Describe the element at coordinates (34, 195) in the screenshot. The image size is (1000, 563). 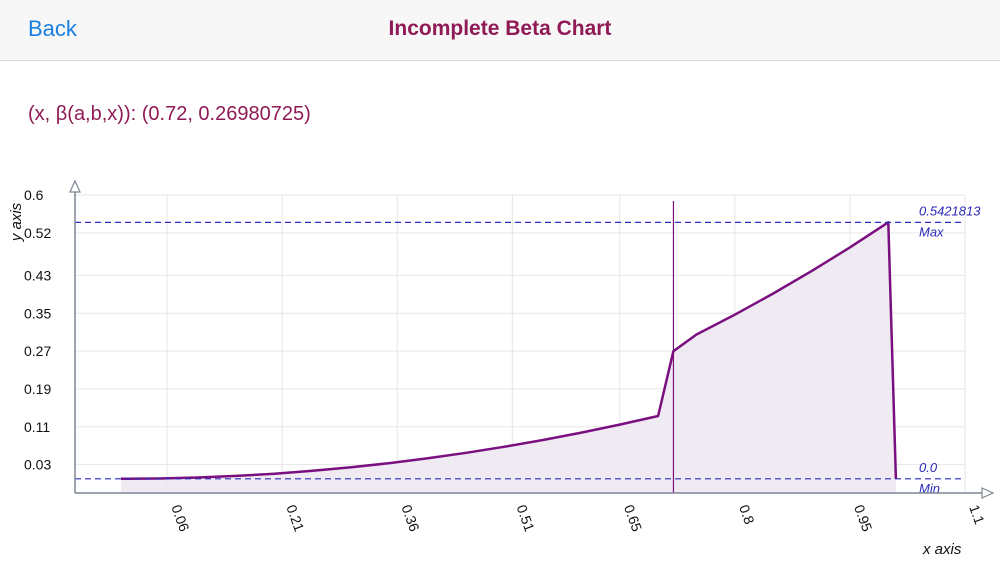
I see `y-tick-label: 0.6` at that location.